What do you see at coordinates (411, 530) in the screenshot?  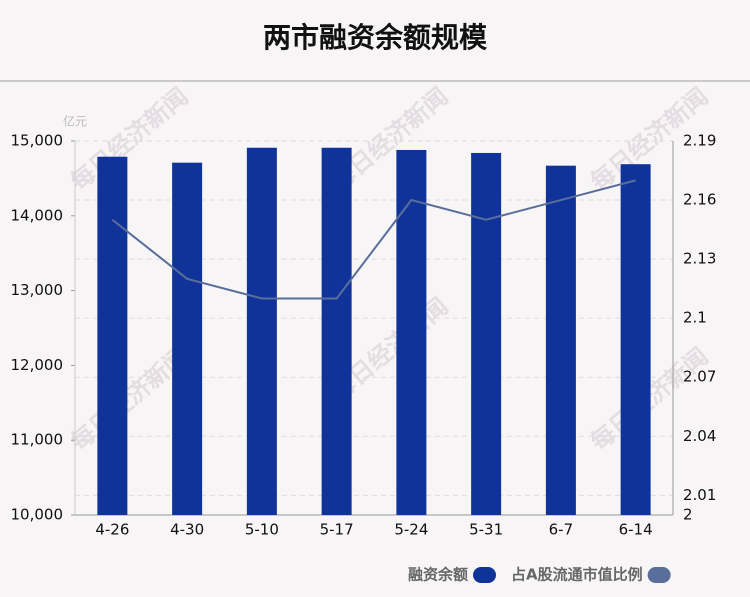 I see `x-tick-label: 5-24` at bounding box center [411, 530].